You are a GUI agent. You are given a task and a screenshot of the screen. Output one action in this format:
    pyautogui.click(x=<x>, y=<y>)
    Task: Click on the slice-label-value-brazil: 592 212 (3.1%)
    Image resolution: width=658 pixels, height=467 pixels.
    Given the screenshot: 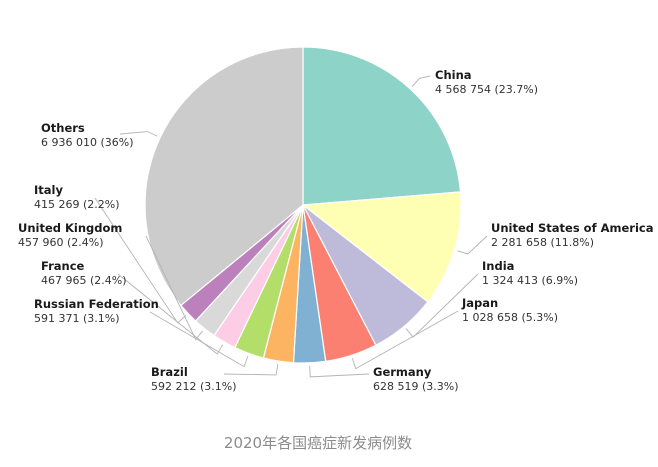 What is the action you would take?
    pyautogui.click(x=194, y=386)
    